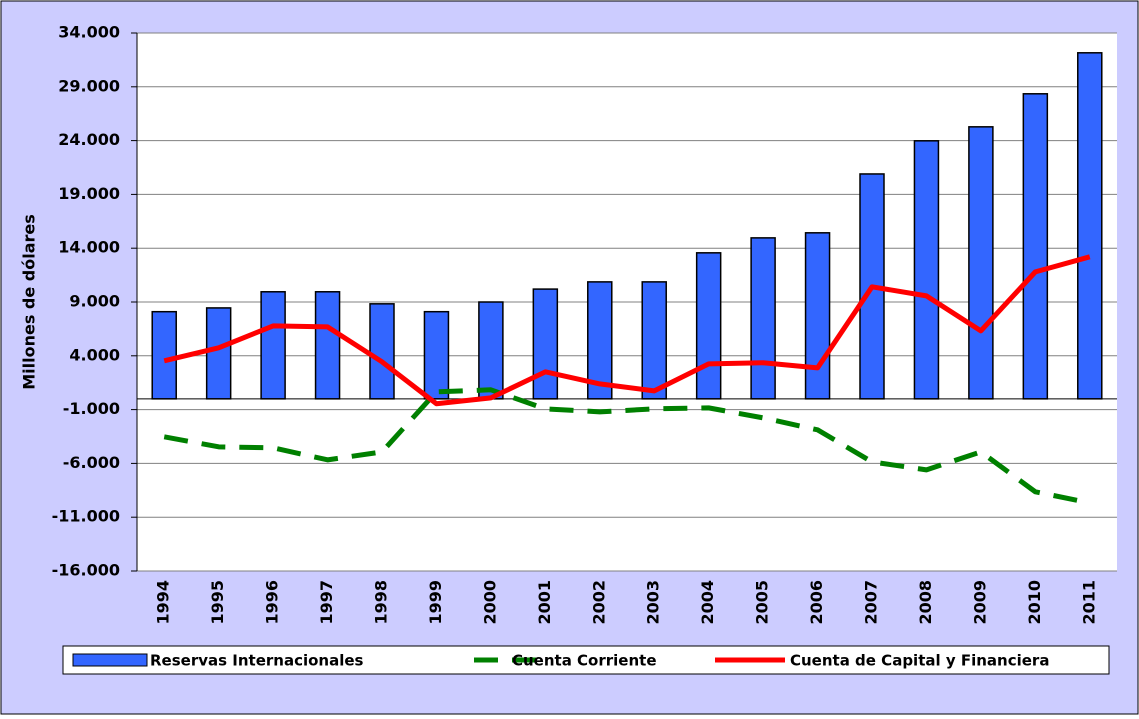 The image size is (1139, 719). I want to click on y-tick-label: 4.000, so click(94, 354).